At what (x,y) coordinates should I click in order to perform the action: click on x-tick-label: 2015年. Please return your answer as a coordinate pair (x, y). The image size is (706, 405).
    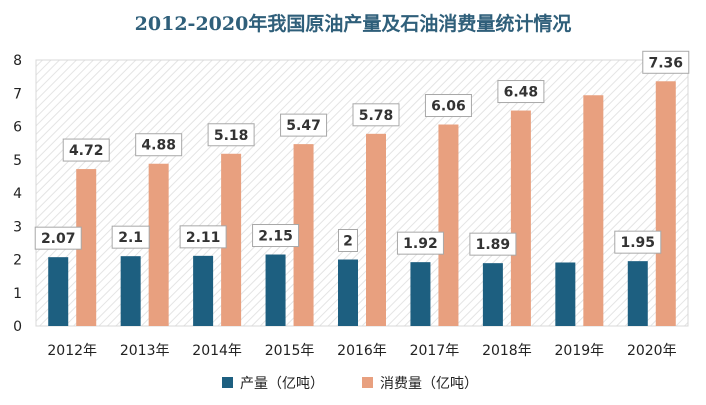
    Looking at the image, I should click on (290, 351).